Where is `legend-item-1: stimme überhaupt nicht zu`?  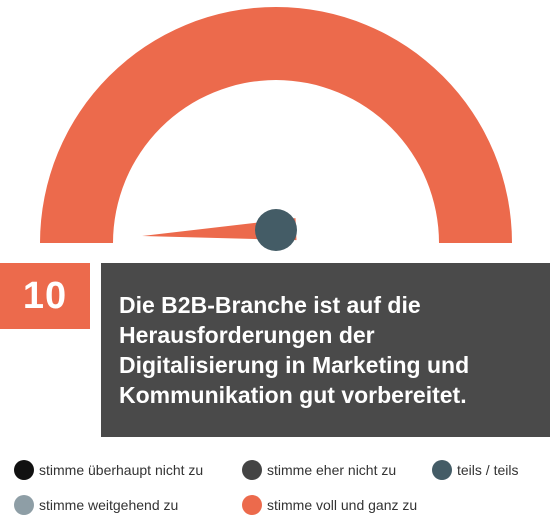 legend-item-1: stimme überhaupt nicht zu is located at coordinates (108, 470).